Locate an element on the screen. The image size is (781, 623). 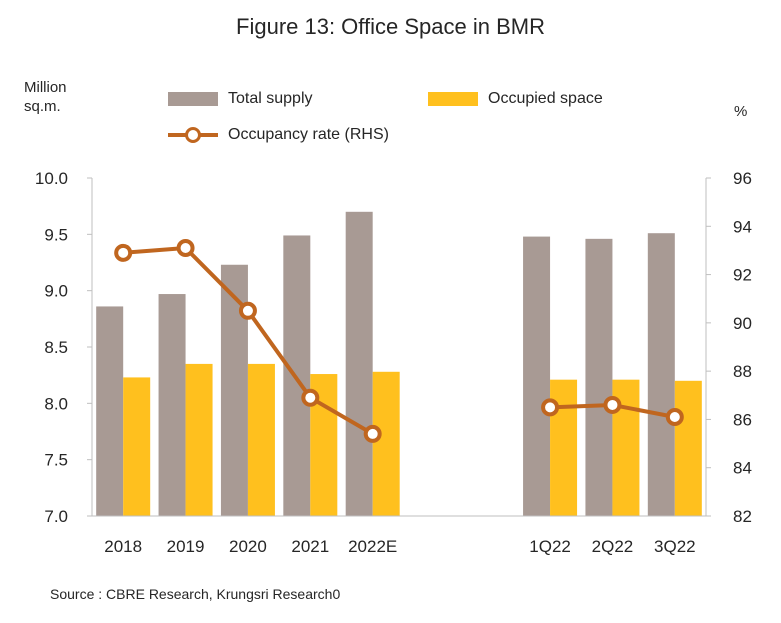
y-left-tick-label: 7.0 is located at coordinates (56, 516).